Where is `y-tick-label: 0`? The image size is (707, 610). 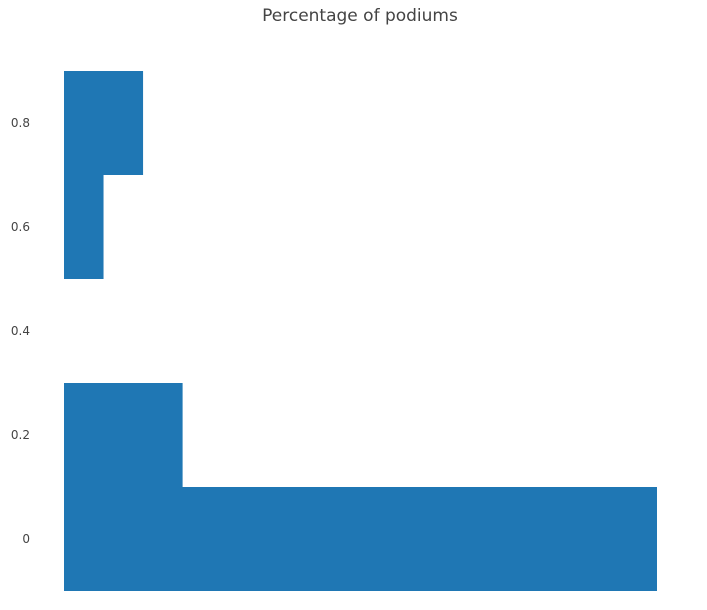 y-tick-label: 0 is located at coordinates (26, 539).